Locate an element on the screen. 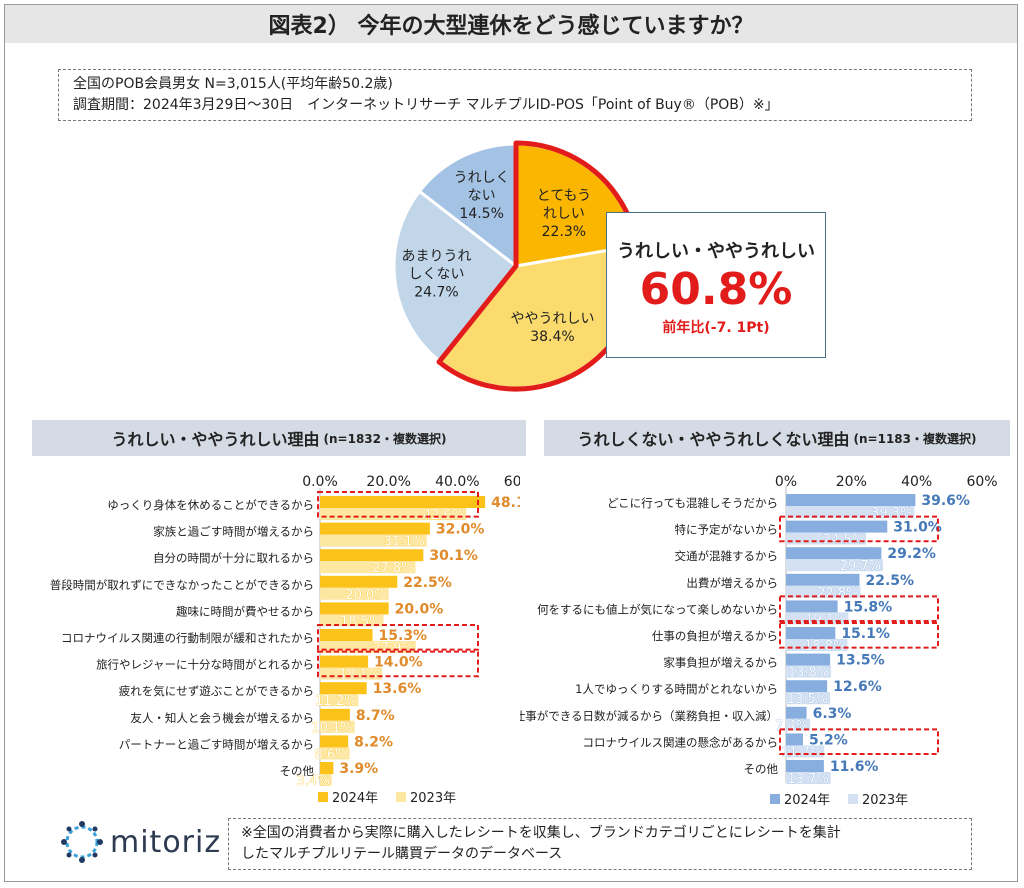 Image resolution: width=1024 pixels, height=888 pixels. pie-label-text: しくない is located at coordinates (437, 274).